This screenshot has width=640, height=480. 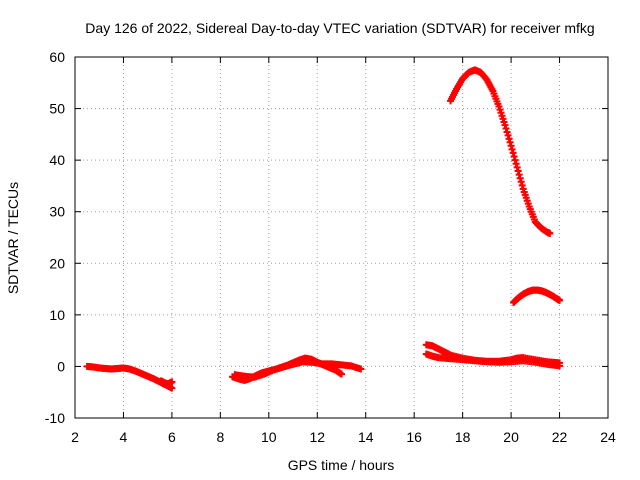 I want to click on y-tick-label: 30, so click(x=57, y=212).